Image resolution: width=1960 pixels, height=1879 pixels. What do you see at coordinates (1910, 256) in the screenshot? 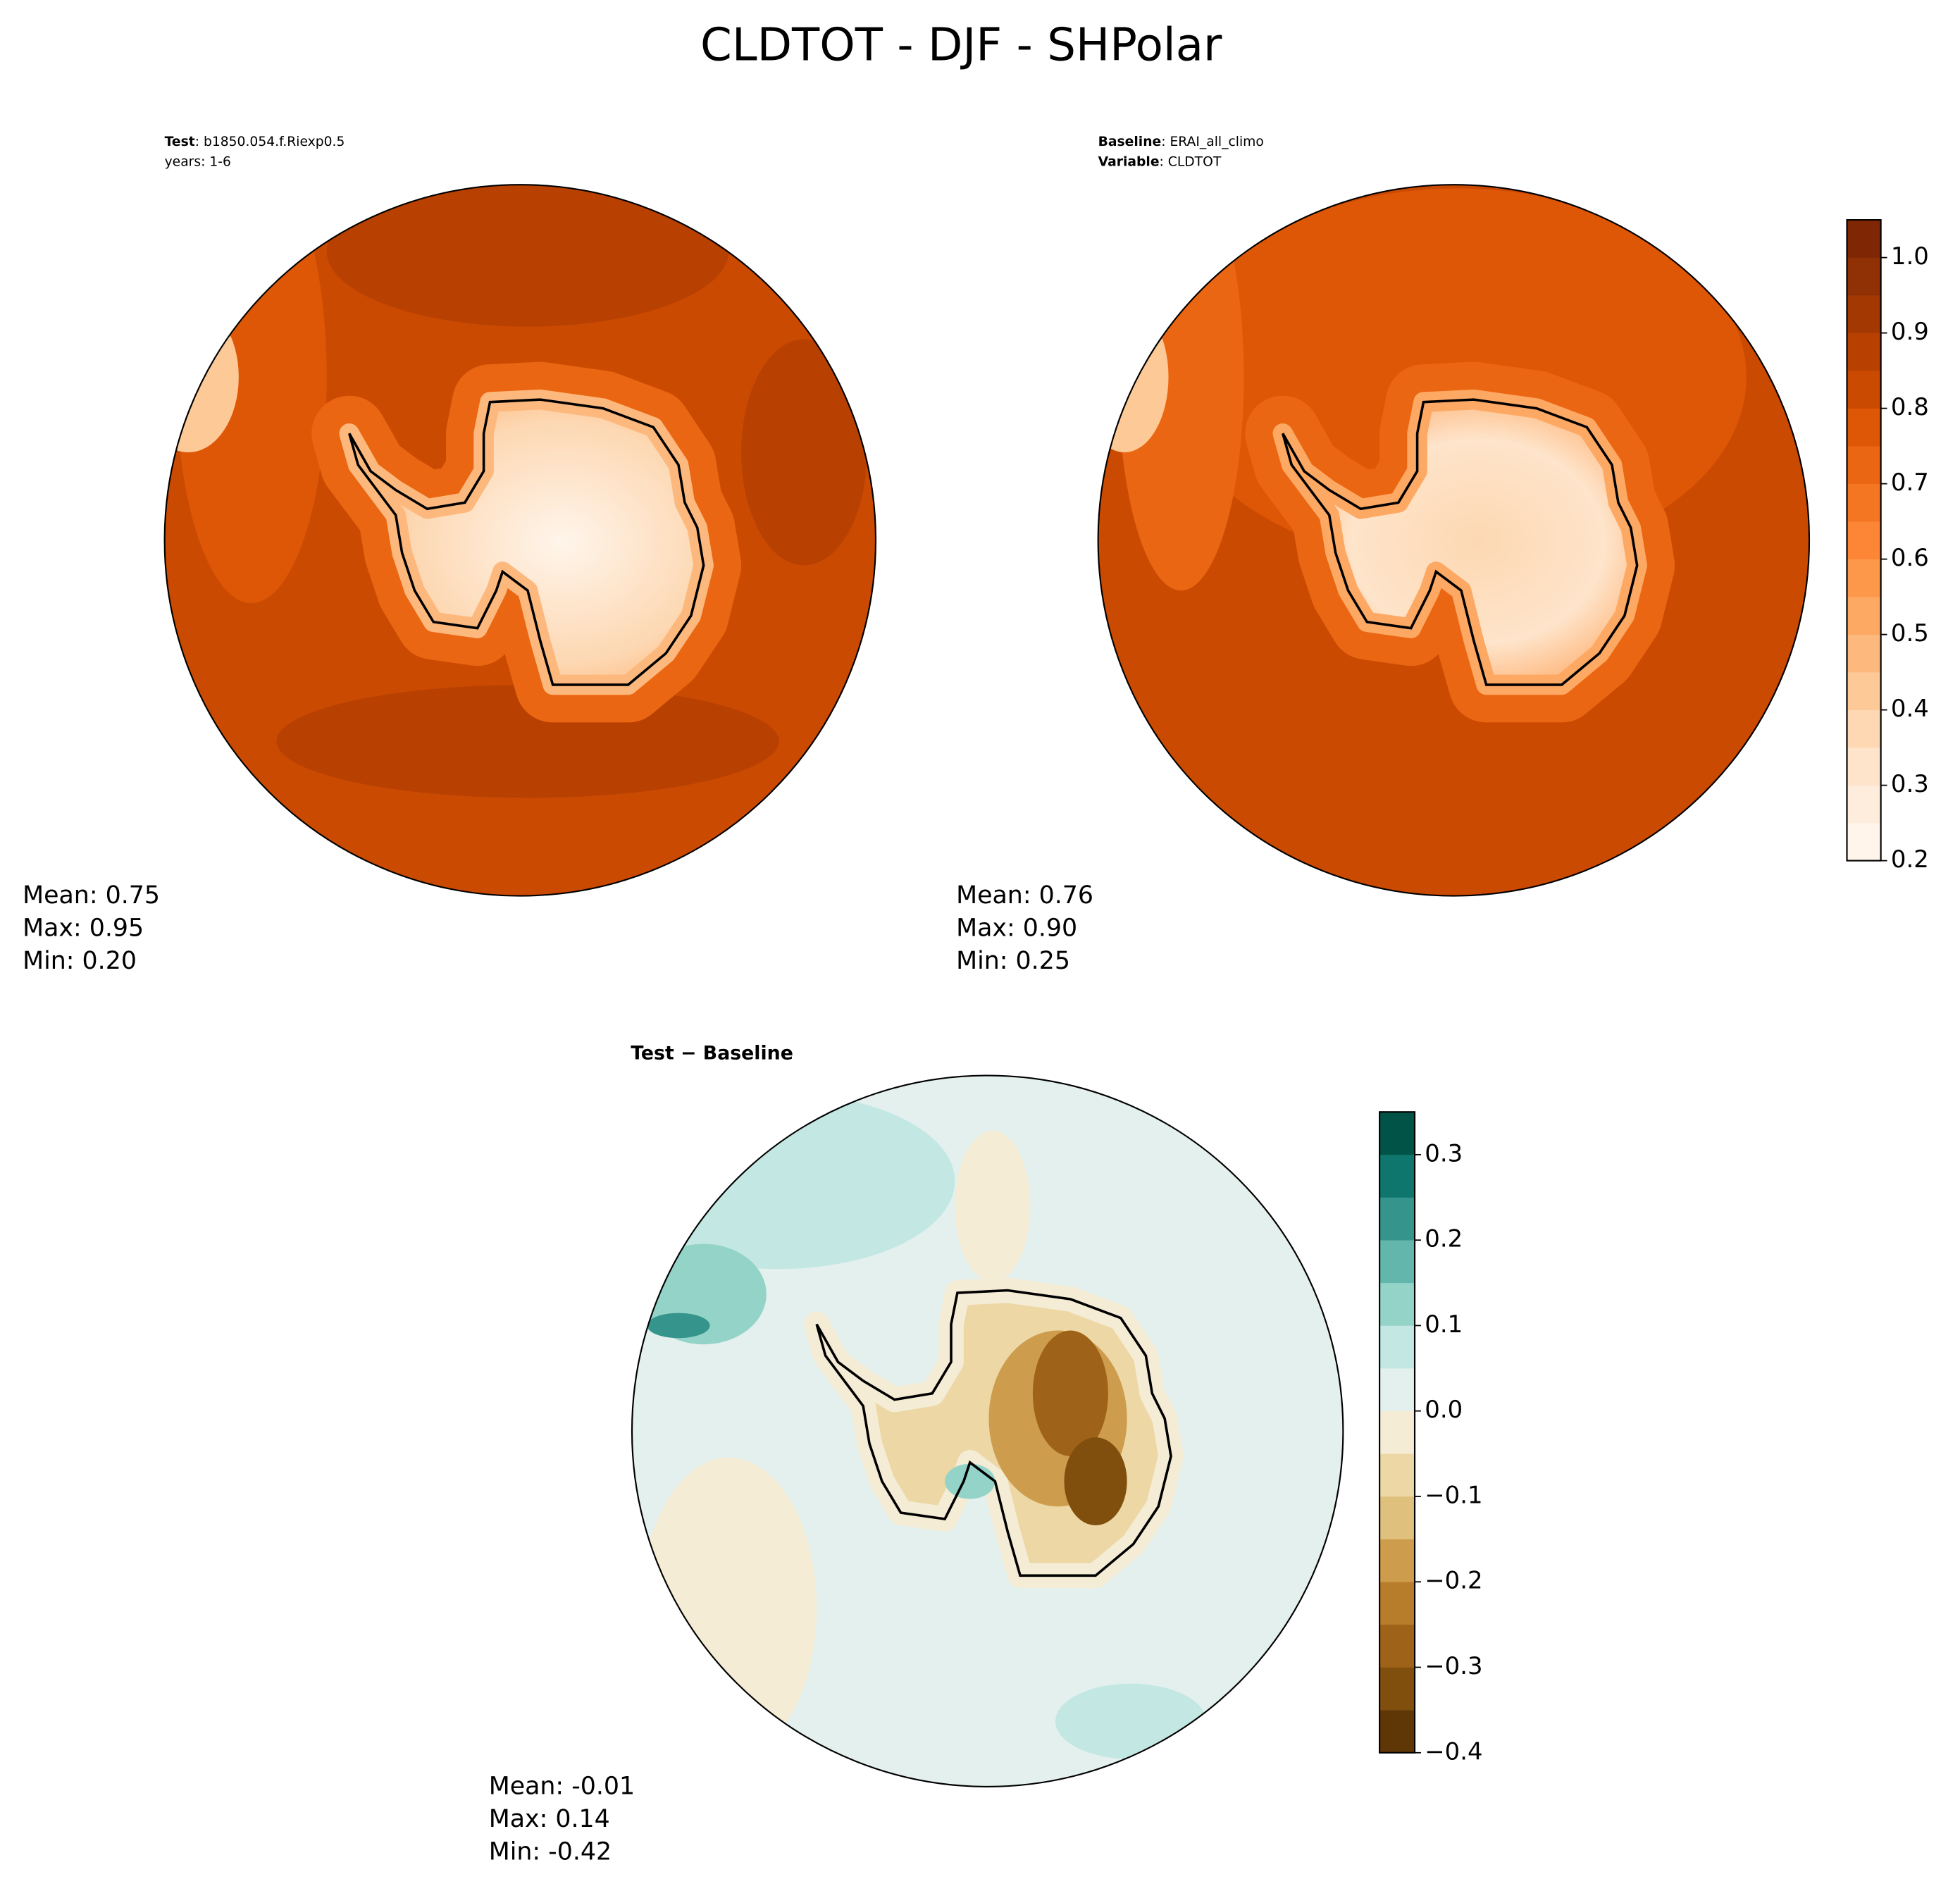
I see `colorbar-tick-label: 1.0` at bounding box center [1910, 256].